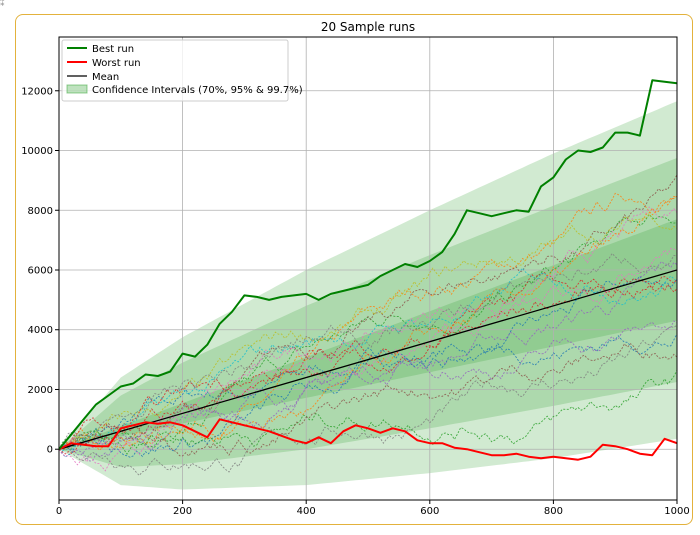 This screenshot has height=535, width=700. What do you see at coordinates (40, 330) in the screenshot?
I see `y-tick-label: 4000` at bounding box center [40, 330].